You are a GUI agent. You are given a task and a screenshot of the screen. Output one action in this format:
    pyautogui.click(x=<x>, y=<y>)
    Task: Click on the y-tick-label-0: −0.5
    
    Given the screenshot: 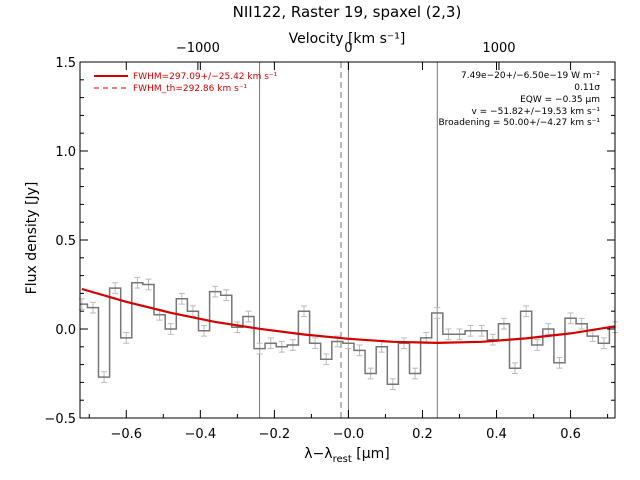 What is the action you would take?
    pyautogui.click(x=60, y=419)
    